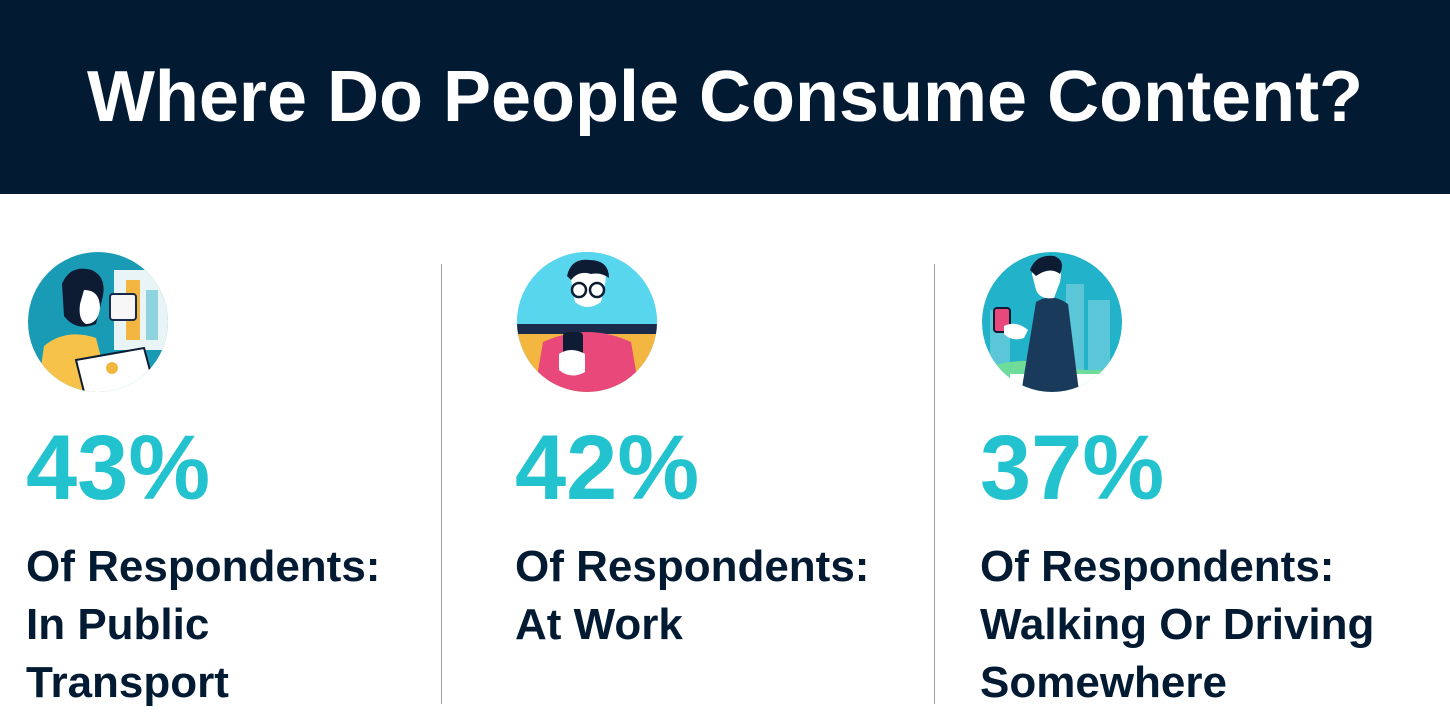 The image size is (1450, 718). What do you see at coordinates (1072, 468) in the screenshot?
I see `stat-value: 37%` at bounding box center [1072, 468].